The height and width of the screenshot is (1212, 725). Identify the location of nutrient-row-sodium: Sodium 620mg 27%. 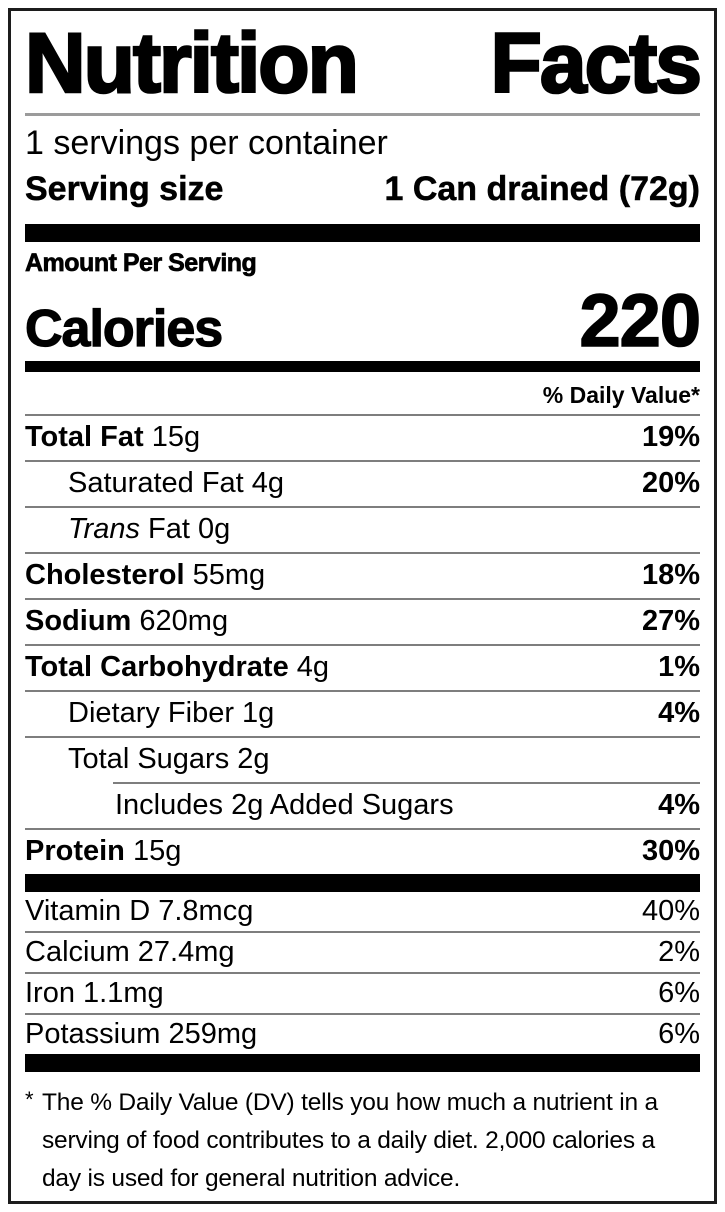
(362, 622).